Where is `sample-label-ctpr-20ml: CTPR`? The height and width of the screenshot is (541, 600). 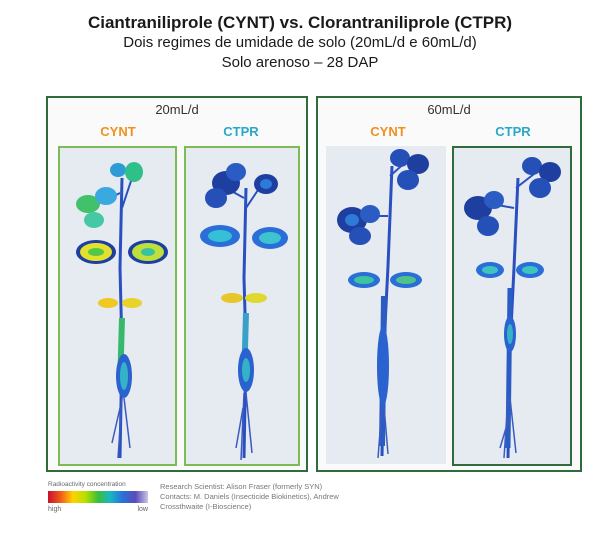 sample-label-ctpr-20ml: CTPR is located at coordinates (241, 131).